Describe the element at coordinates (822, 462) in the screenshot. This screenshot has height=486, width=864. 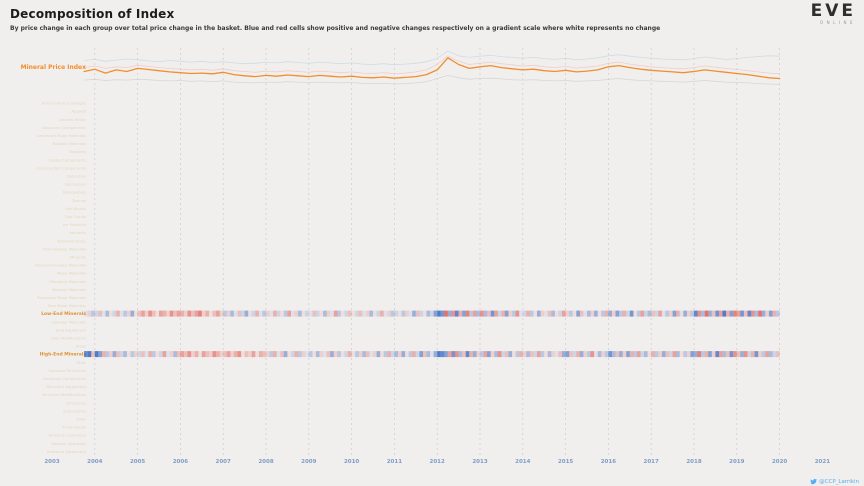
I see `x-axis-year-label: 2021` at that location.